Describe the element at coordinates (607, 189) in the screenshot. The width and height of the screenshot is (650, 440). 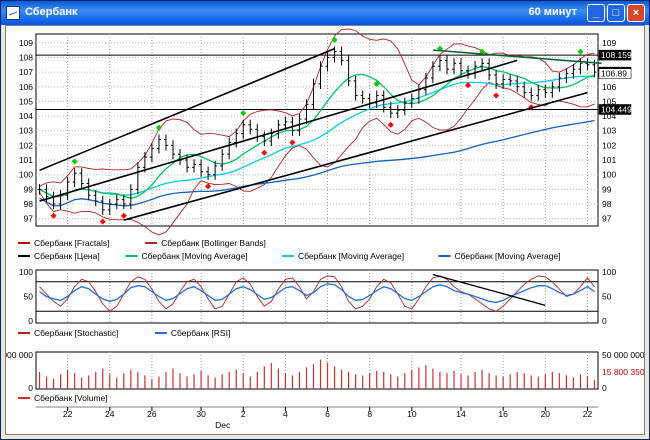
I see `price-tick-right: 99` at that location.